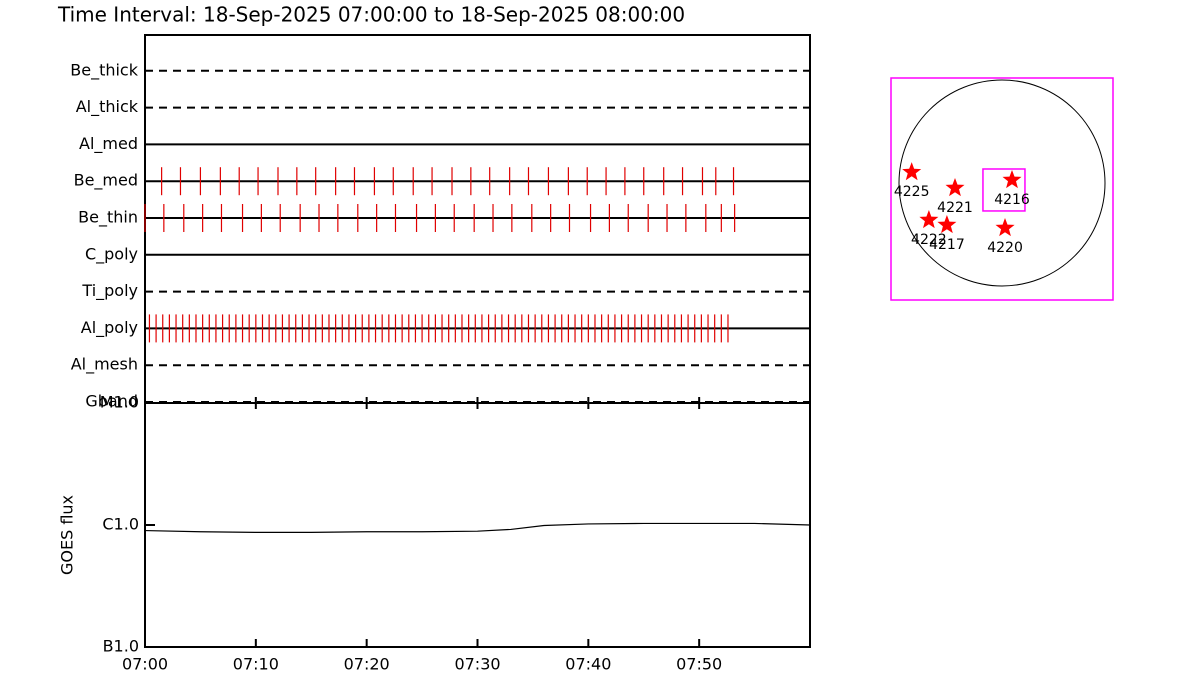 This screenshot has height=700, width=1200. What do you see at coordinates (947, 245) in the screenshot?
I see `region-label: 4217` at bounding box center [947, 245].